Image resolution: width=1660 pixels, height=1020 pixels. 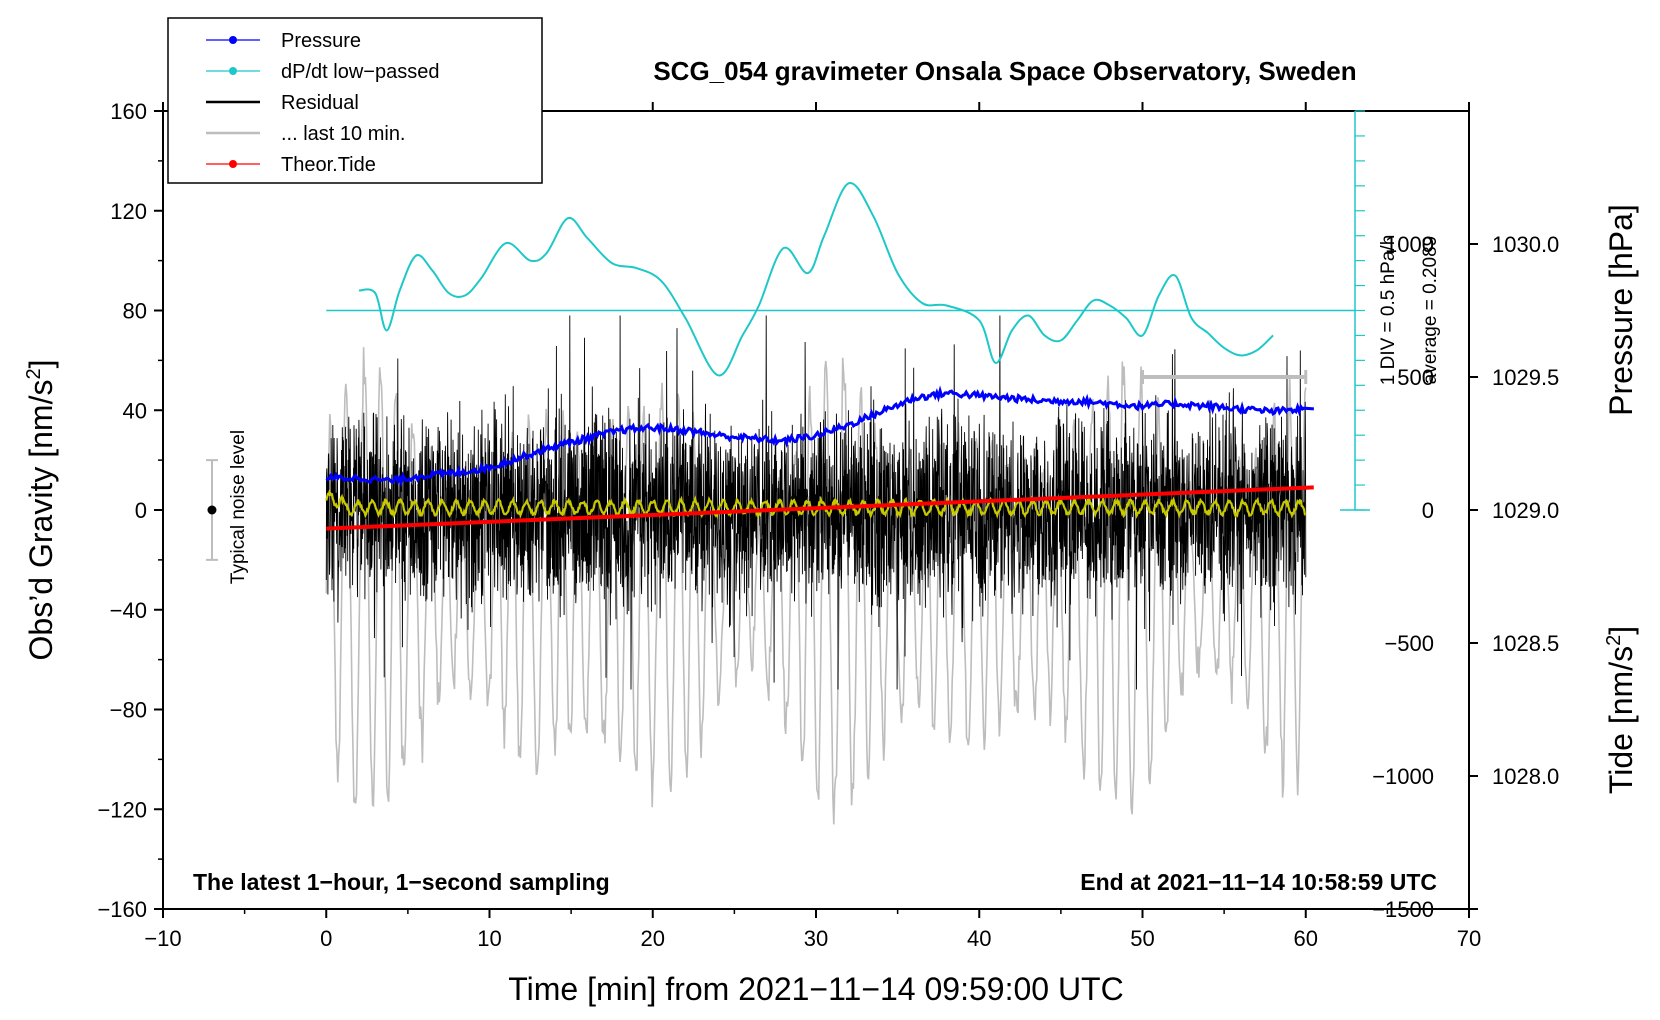 I want to click on y-tick-label-pressure: 1030.0, so click(x=1525, y=244).